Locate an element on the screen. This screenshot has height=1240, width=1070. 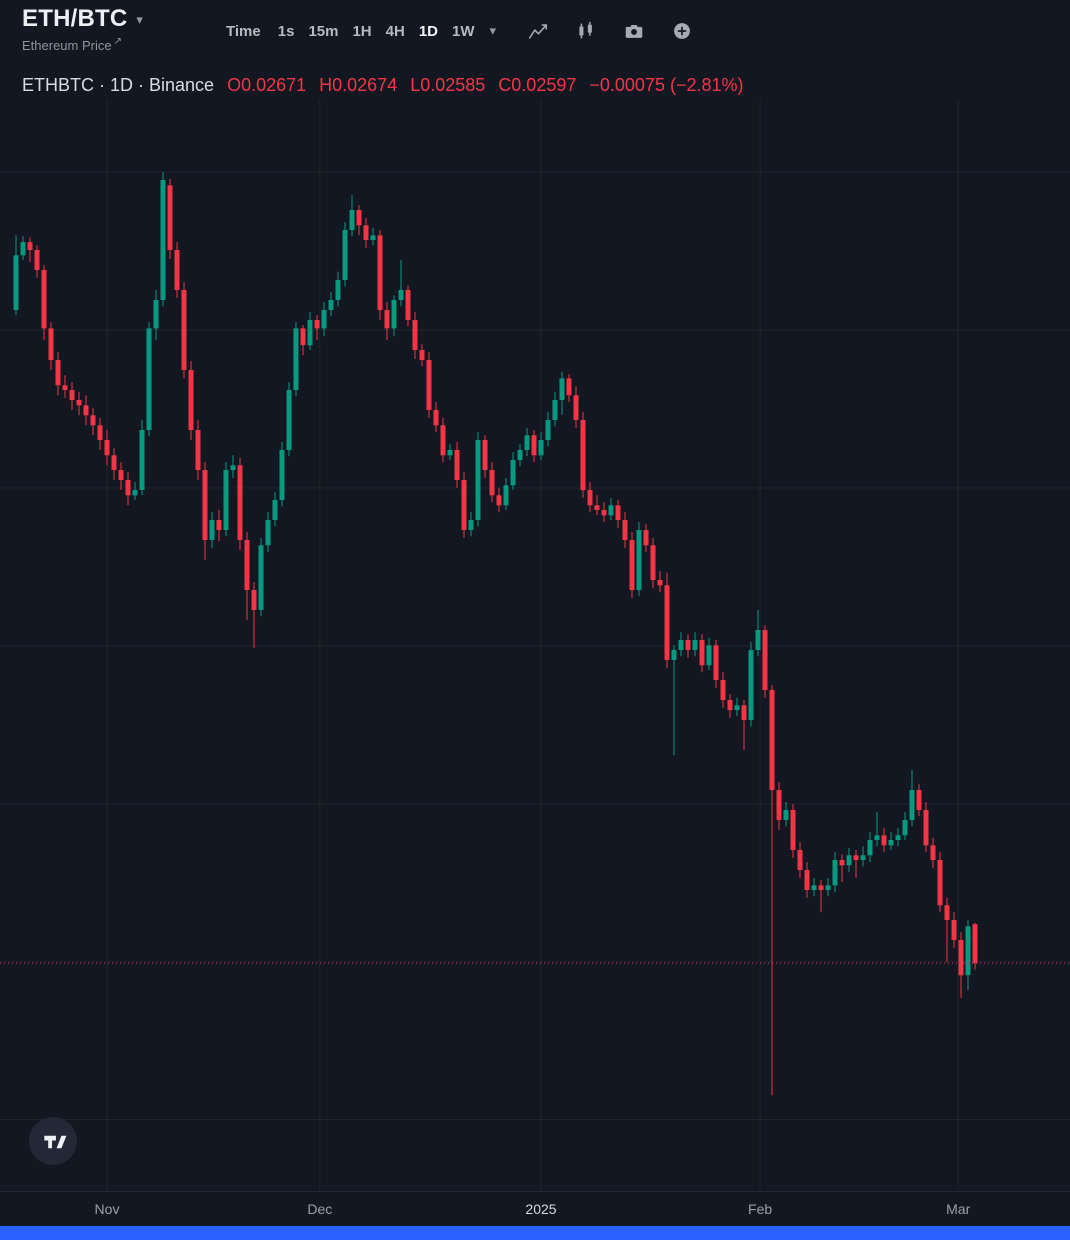
legend-series: ETHBTC · 1D · Binance is located at coordinates (118, 85).